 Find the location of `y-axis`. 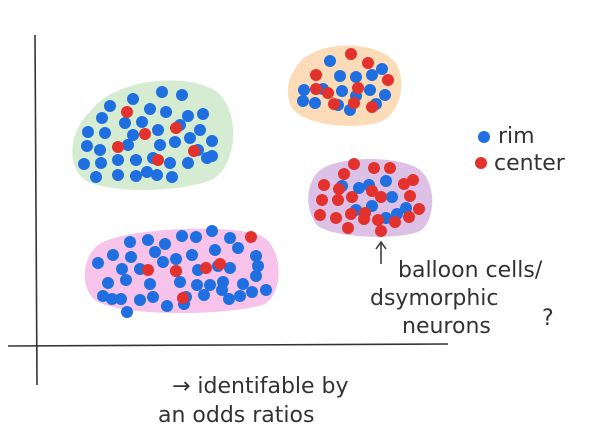

y-axis is located at coordinates (36, 210).